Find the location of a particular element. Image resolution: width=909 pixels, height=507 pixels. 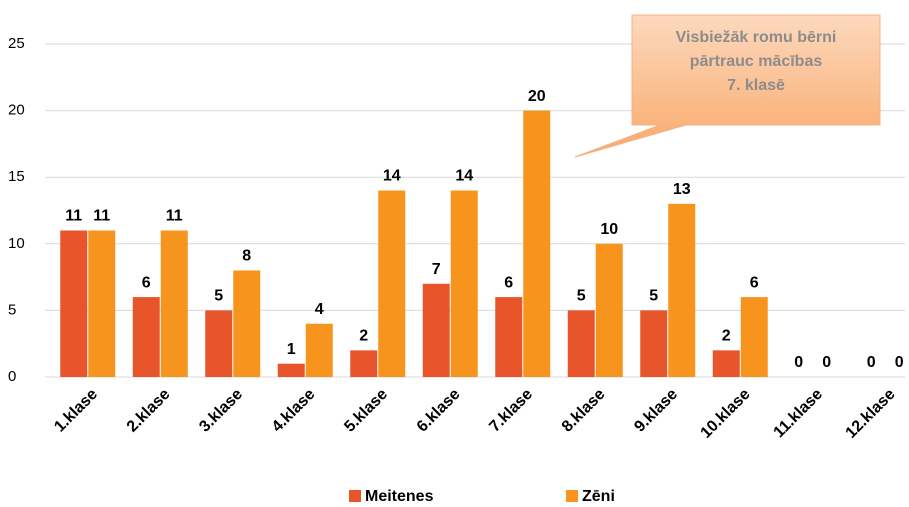

x-tick-label: 9.klase is located at coordinates (656, 411).